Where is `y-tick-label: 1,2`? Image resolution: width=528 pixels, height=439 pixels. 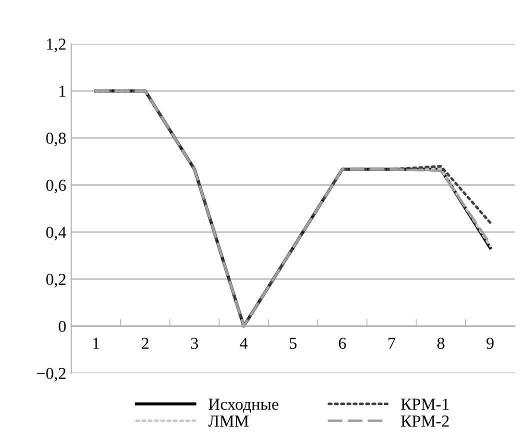 y-tick-label: 1,2 is located at coordinates (56, 45).